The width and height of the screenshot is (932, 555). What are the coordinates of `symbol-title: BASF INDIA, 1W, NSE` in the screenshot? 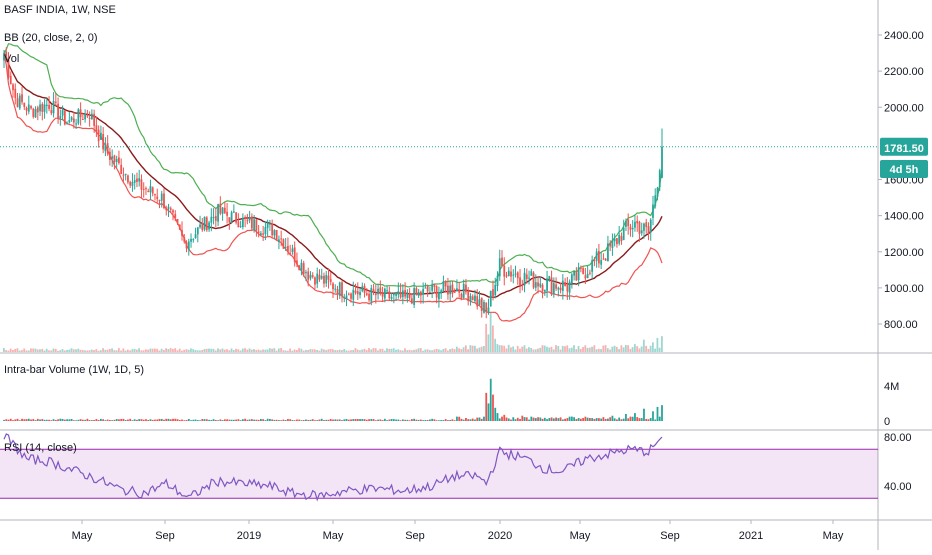 It's located at (60, 10).